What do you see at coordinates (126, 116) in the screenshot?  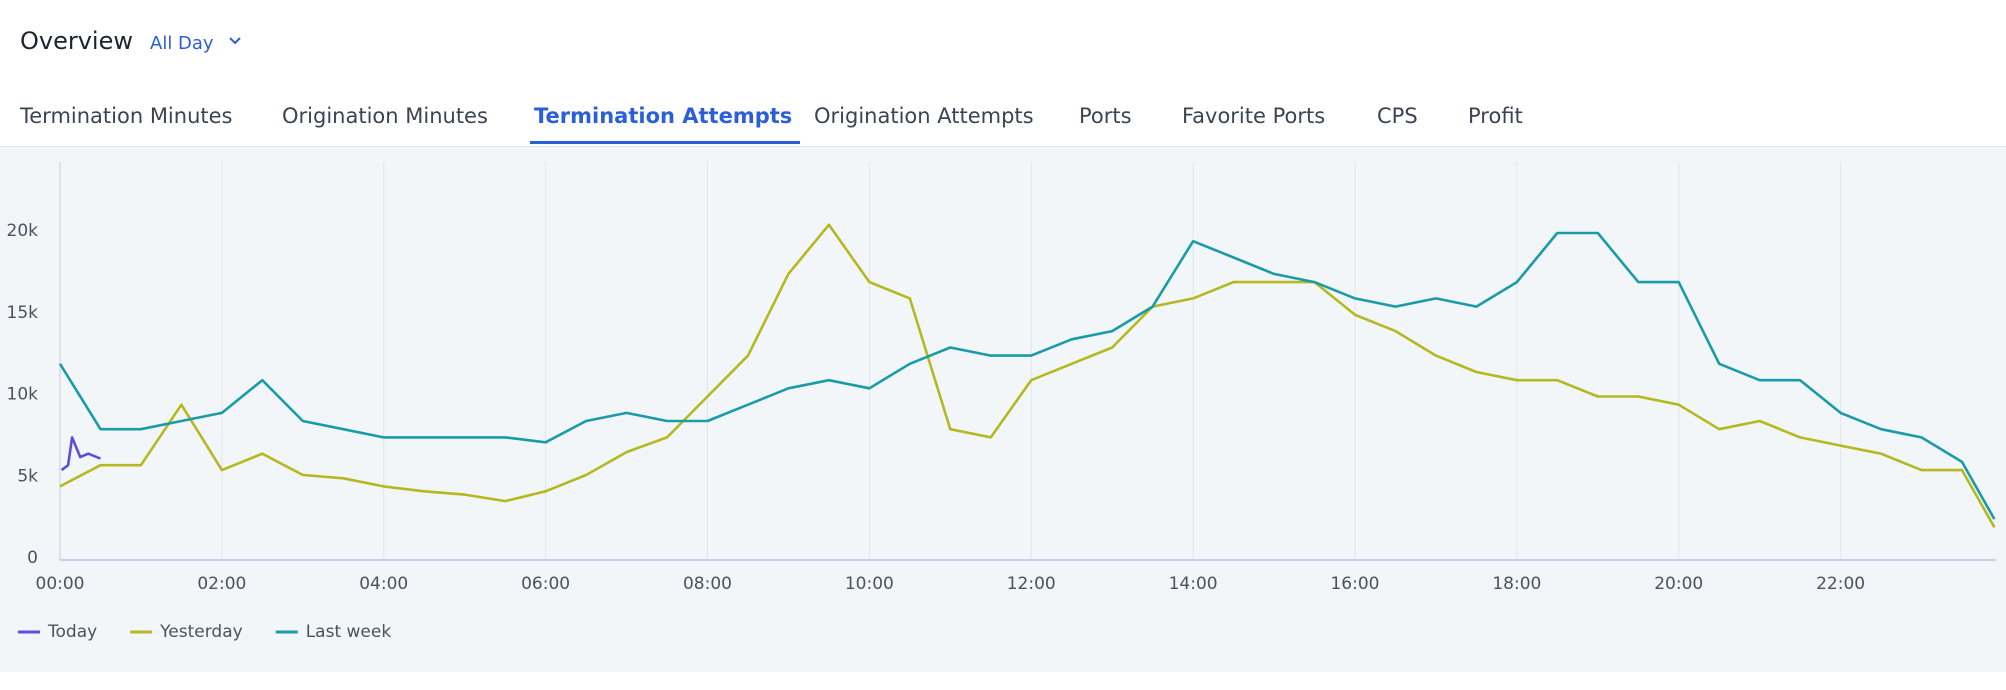 I see `tab: Termination Minutes` at bounding box center [126, 116].